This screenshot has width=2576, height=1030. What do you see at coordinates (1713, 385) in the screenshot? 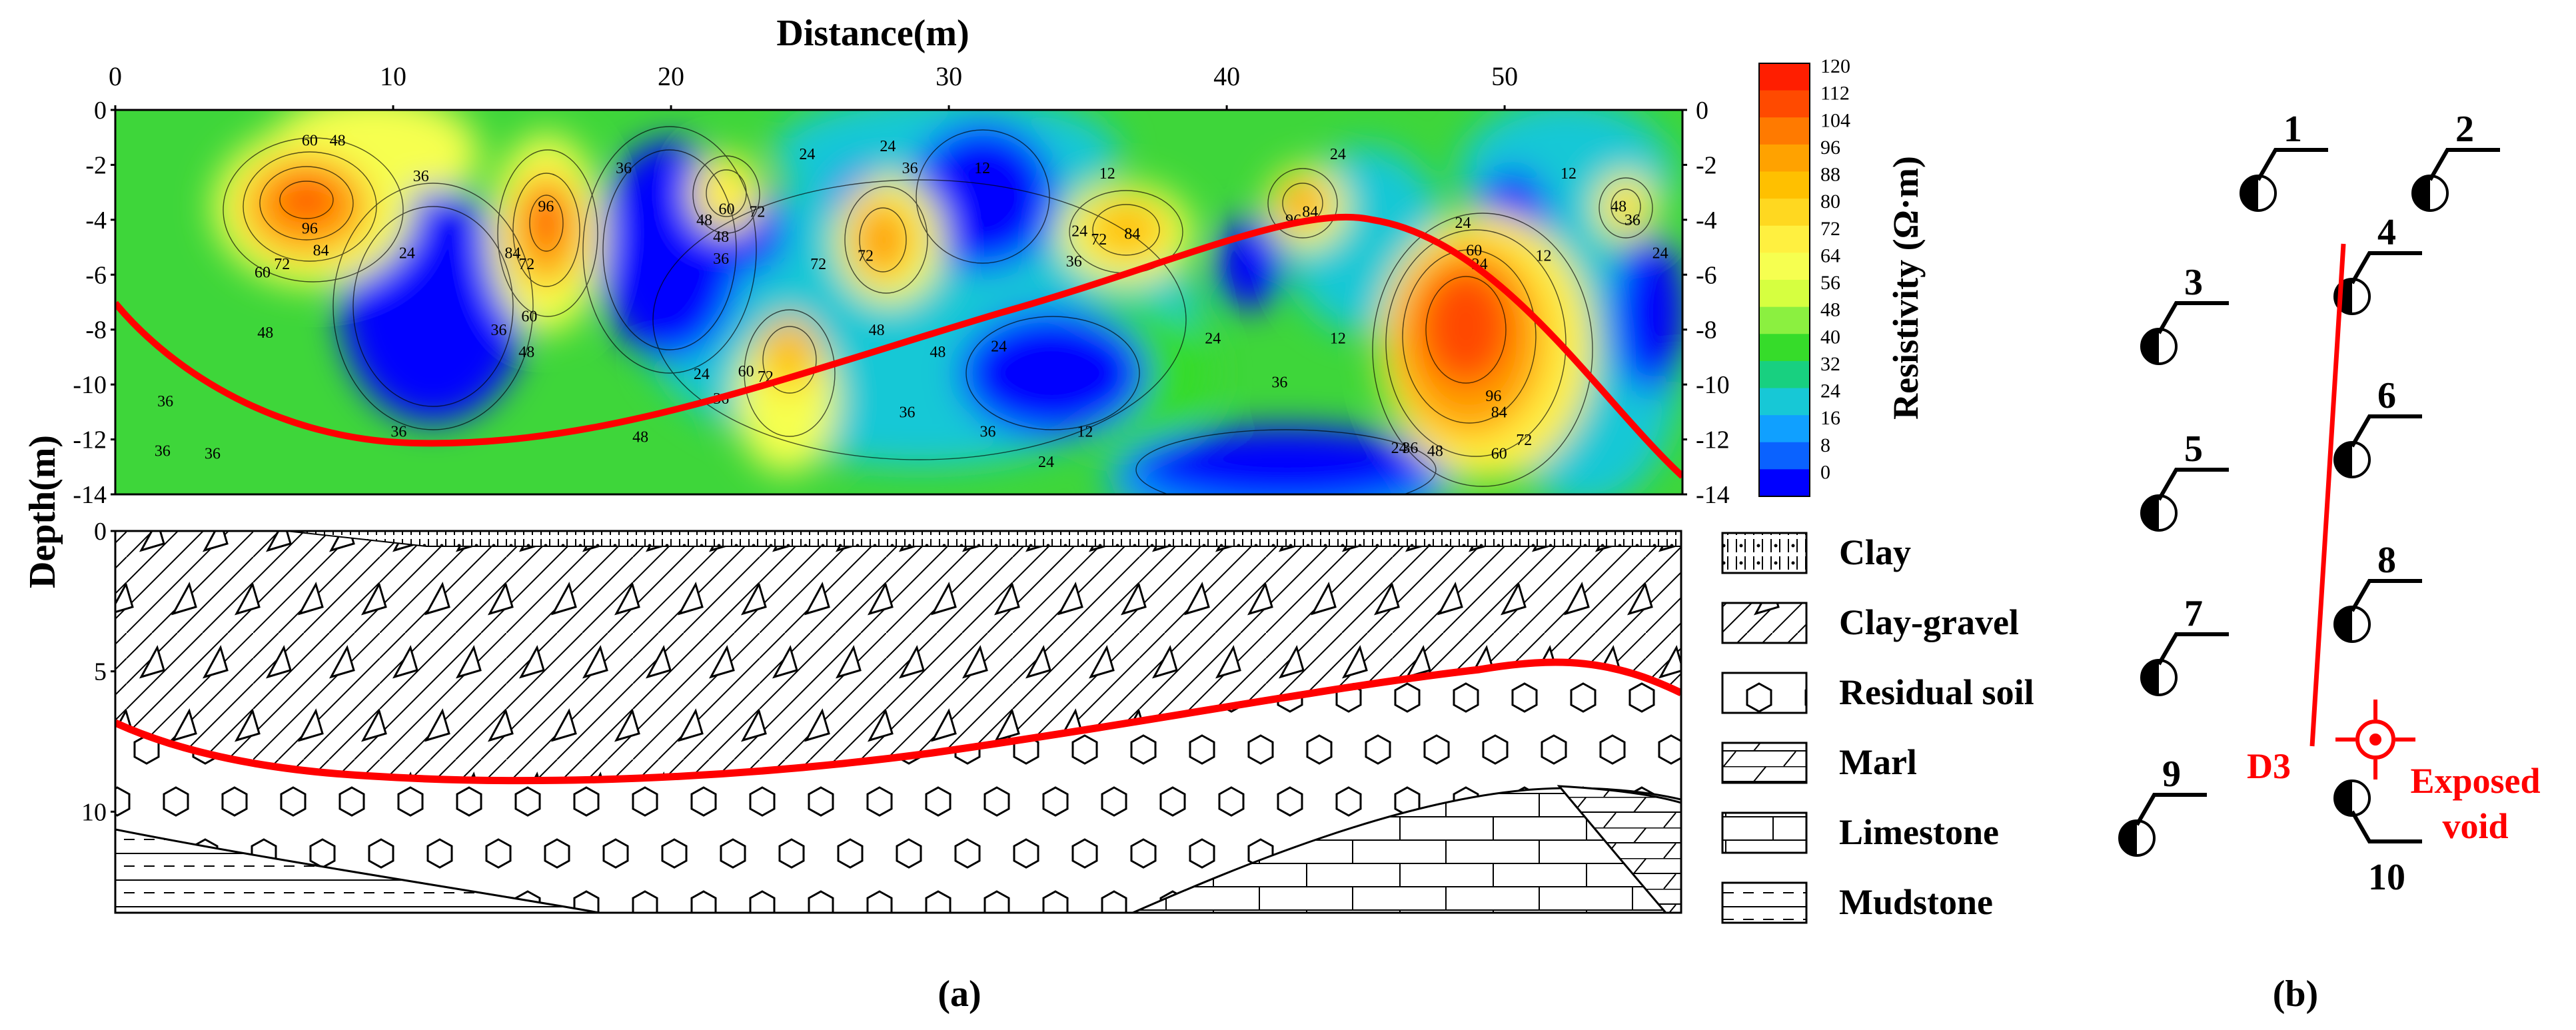
I see `depth-tick-label-right: -10` at bounding box center [1713, 385].